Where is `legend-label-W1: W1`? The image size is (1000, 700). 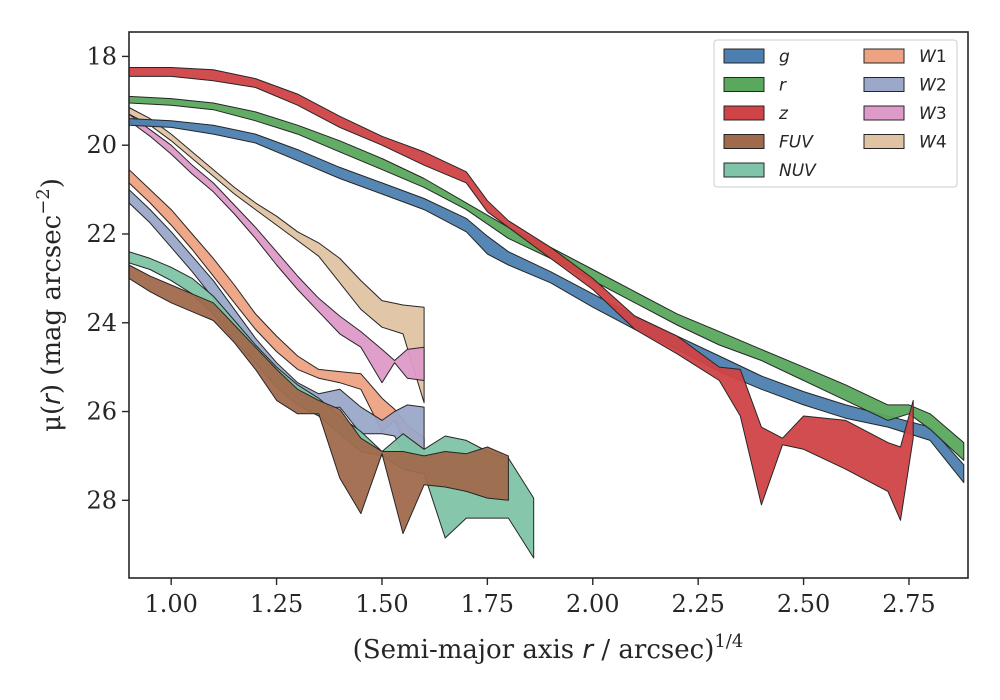
legend-label-W1: W1 is located at coordinates (933, 57).